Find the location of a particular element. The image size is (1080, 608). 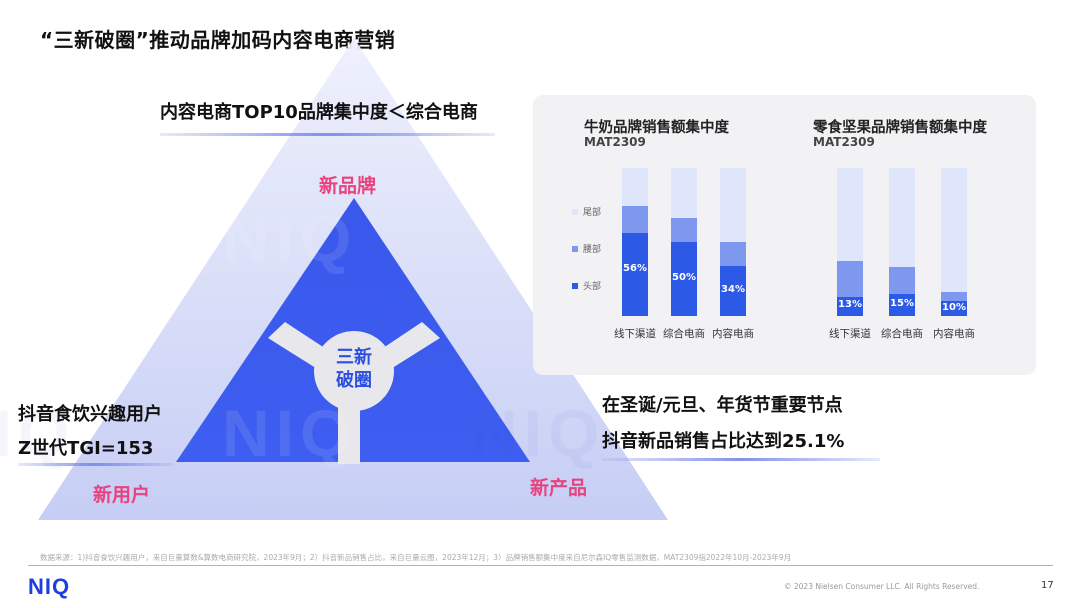

bar-value-label: 15% is located at coordinates (902, 303).